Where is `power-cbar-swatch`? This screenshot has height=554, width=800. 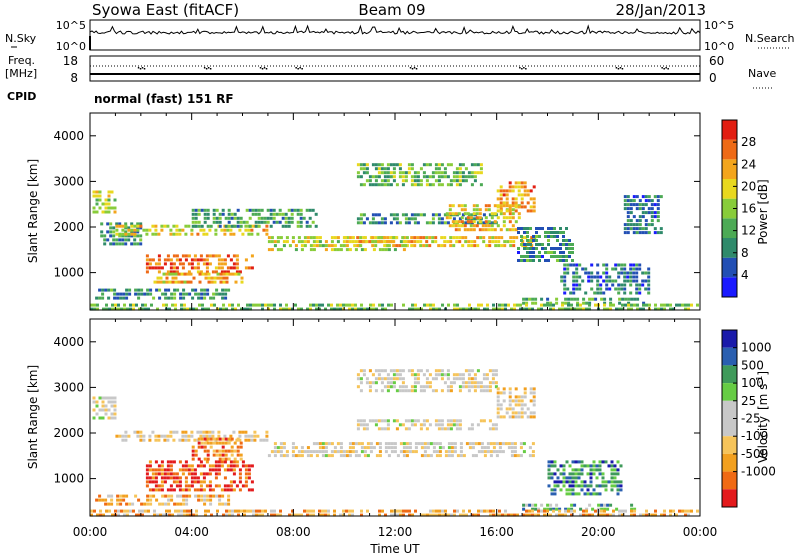 power-cbar-swatch is located at coordinates (729, 189).